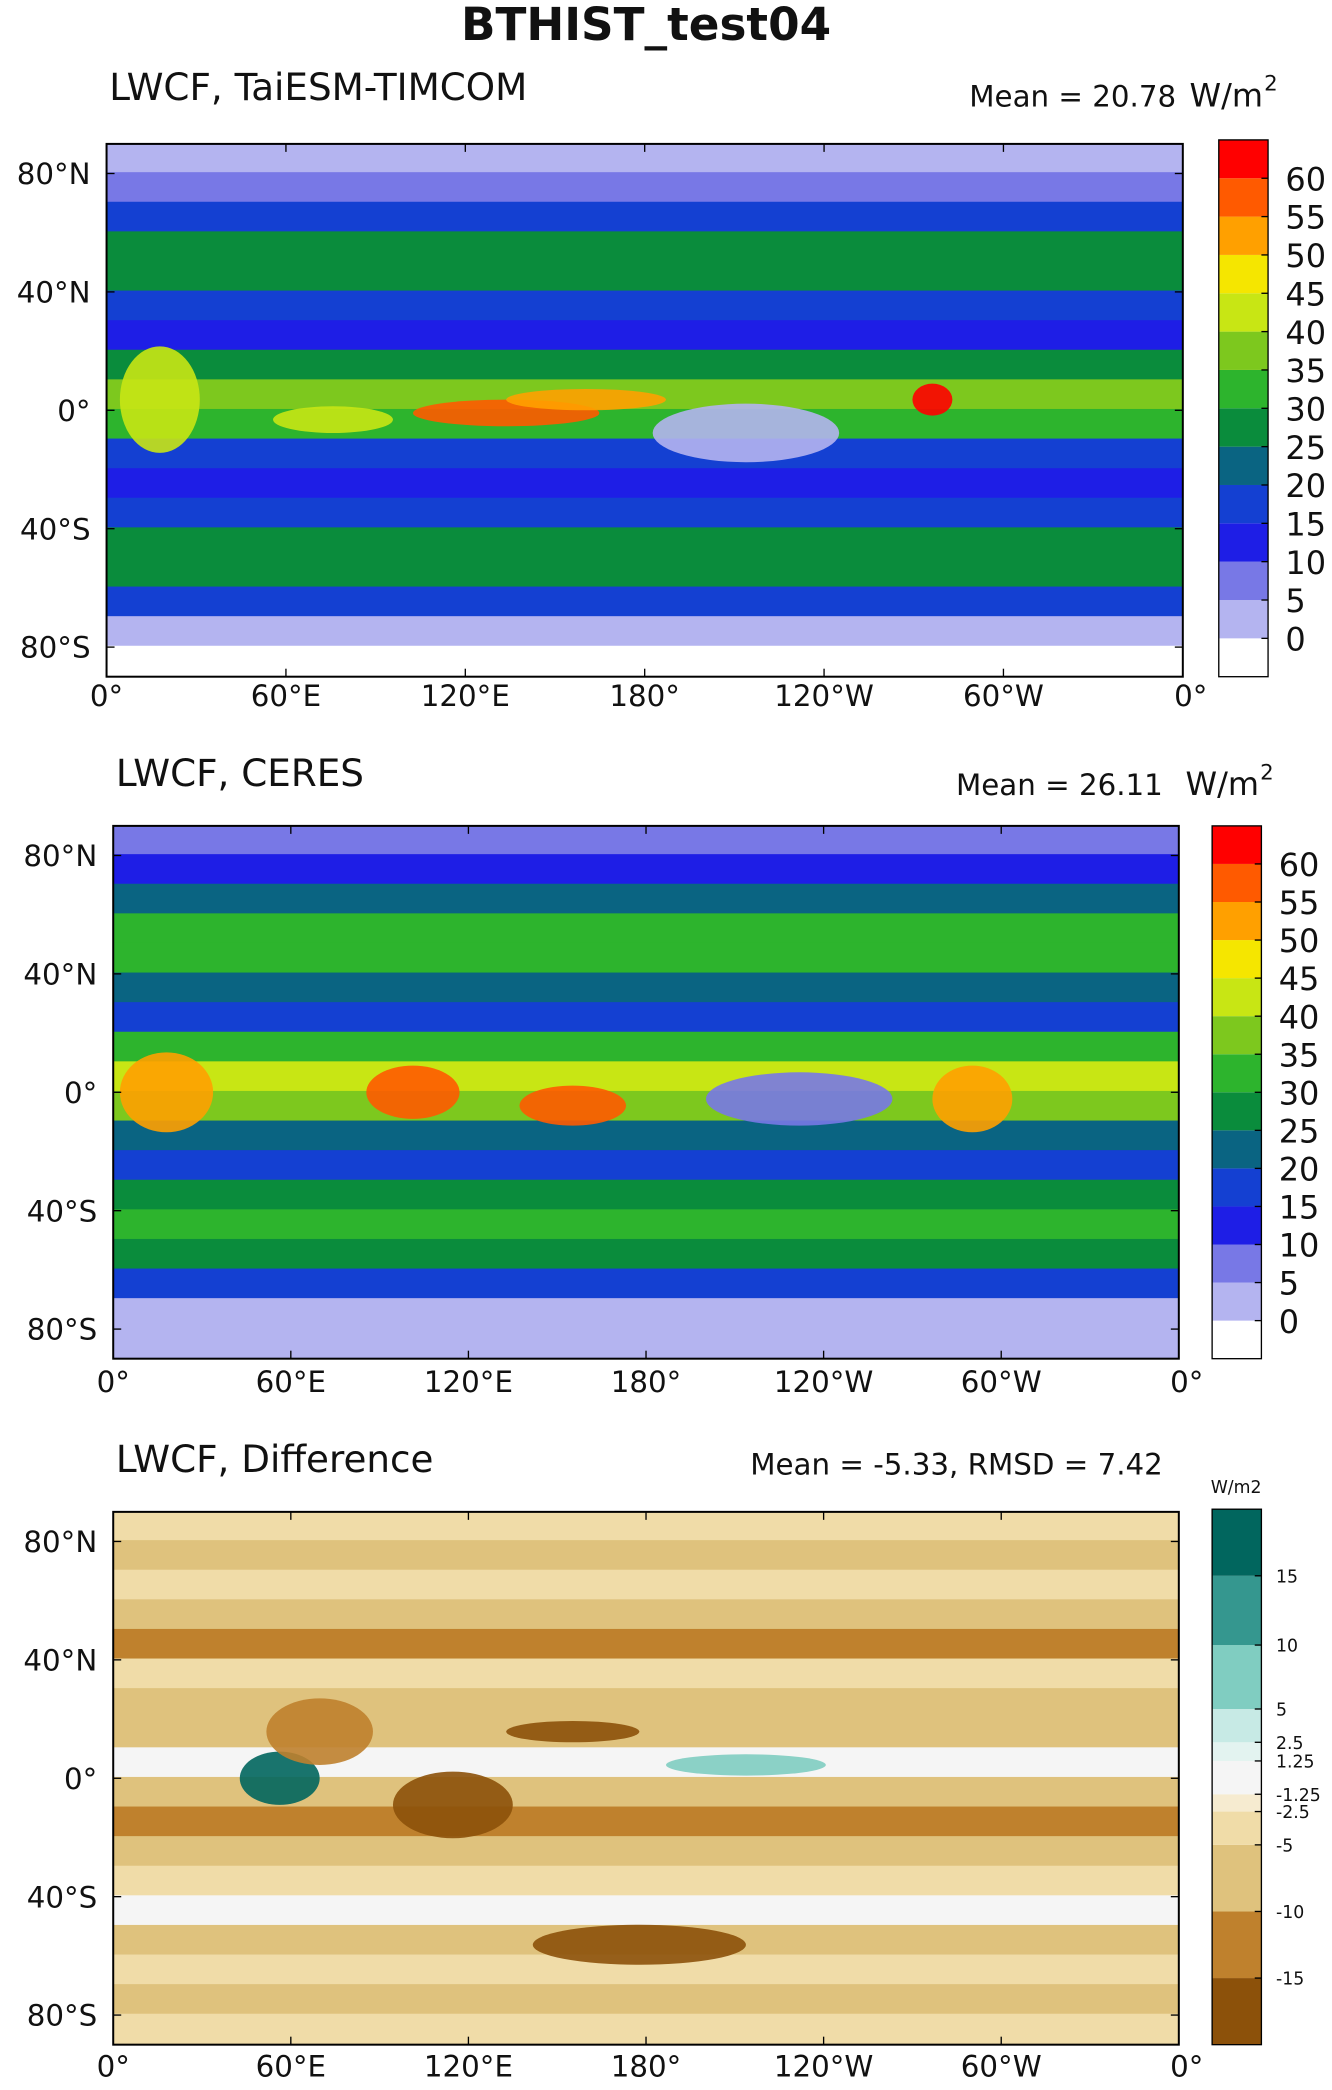 This screenshot has width=1332, height=2090. Describe the element at coordinates (55, 529) in the screenshot. I see `lat-label: 40°S` at that location.